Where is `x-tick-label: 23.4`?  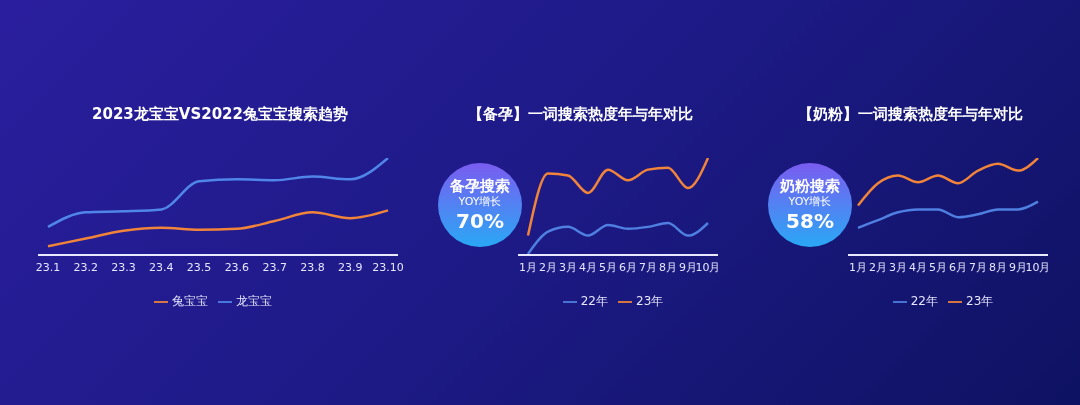
x-tick-label: 23.4 is located at coordinates (161, 267).